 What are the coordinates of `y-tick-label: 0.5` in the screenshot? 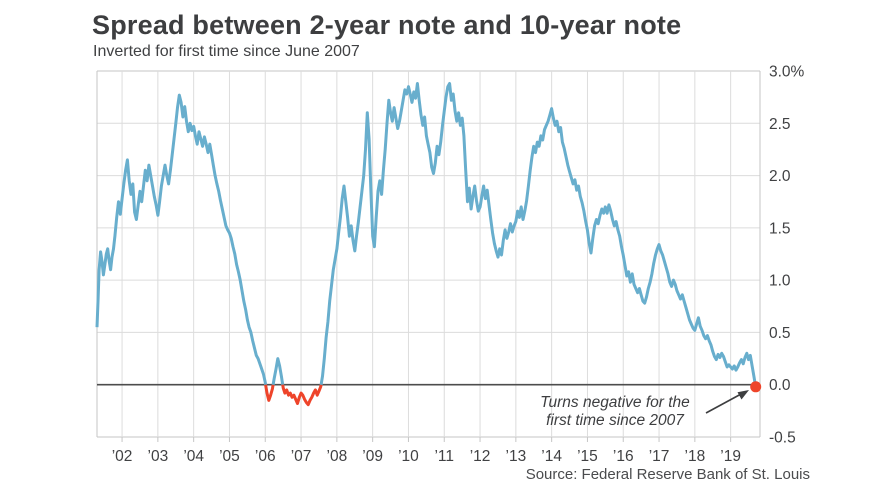 It's located at (780, 333).